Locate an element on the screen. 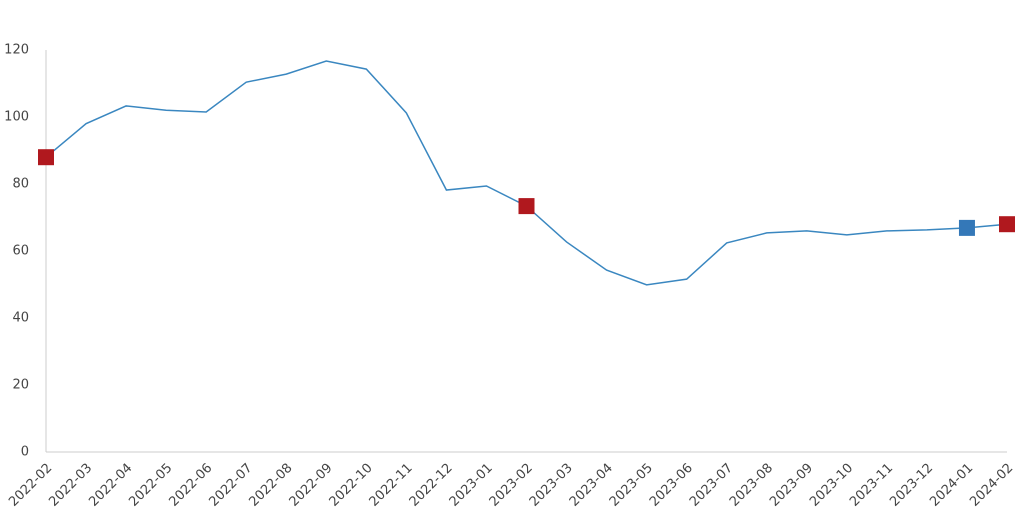  x-tick-label: 2023-07 is located at coordinates (711, 485).